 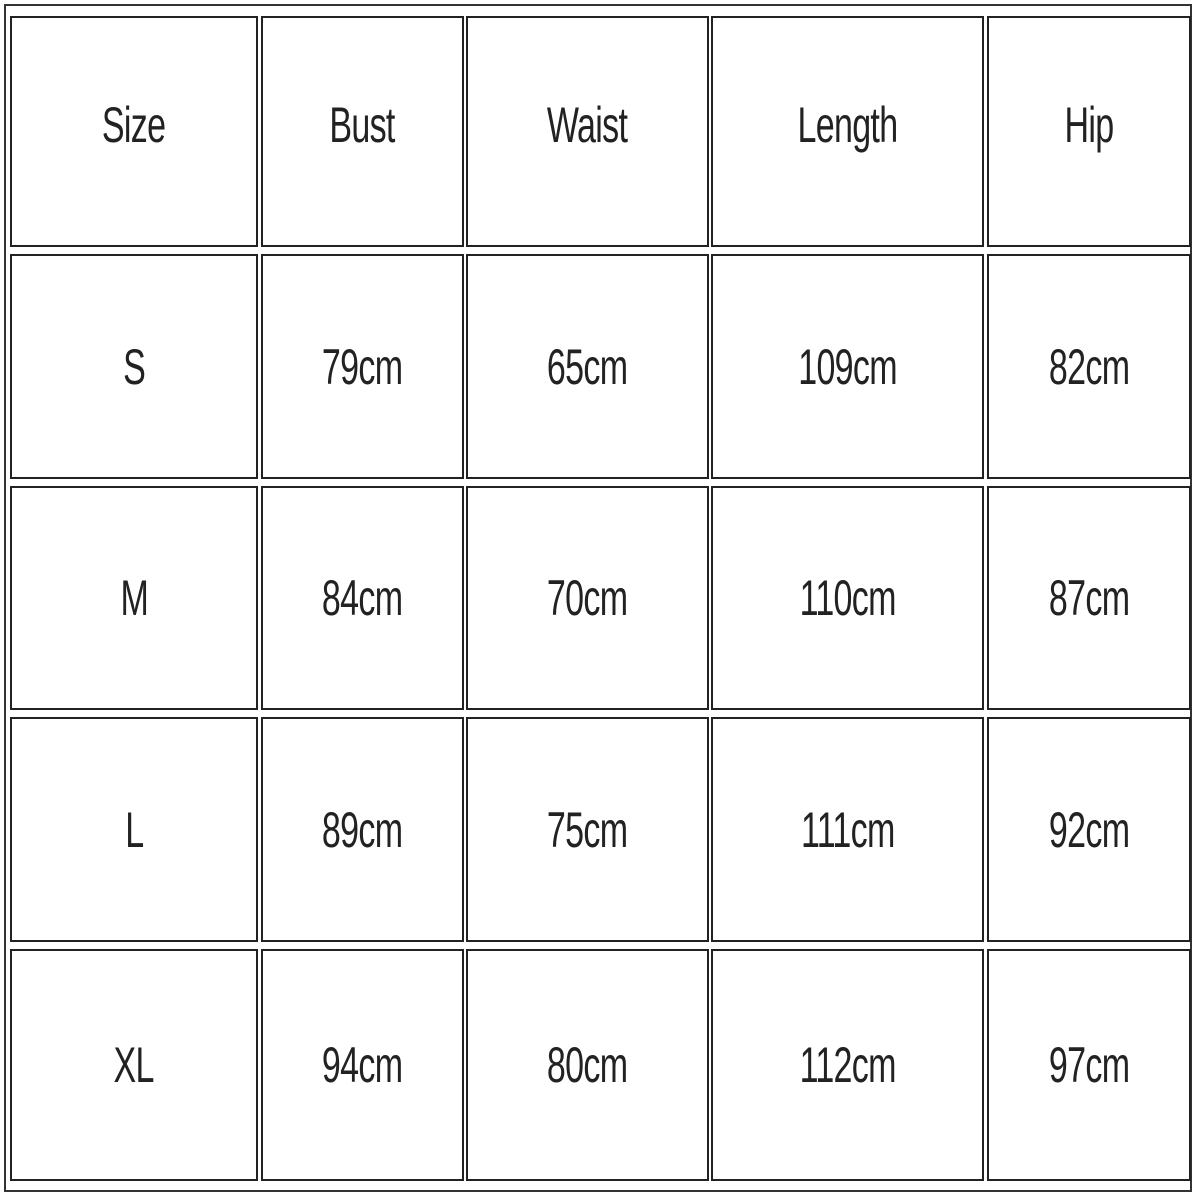 I want to click on table-cell: L, so click(x=134, y=829).